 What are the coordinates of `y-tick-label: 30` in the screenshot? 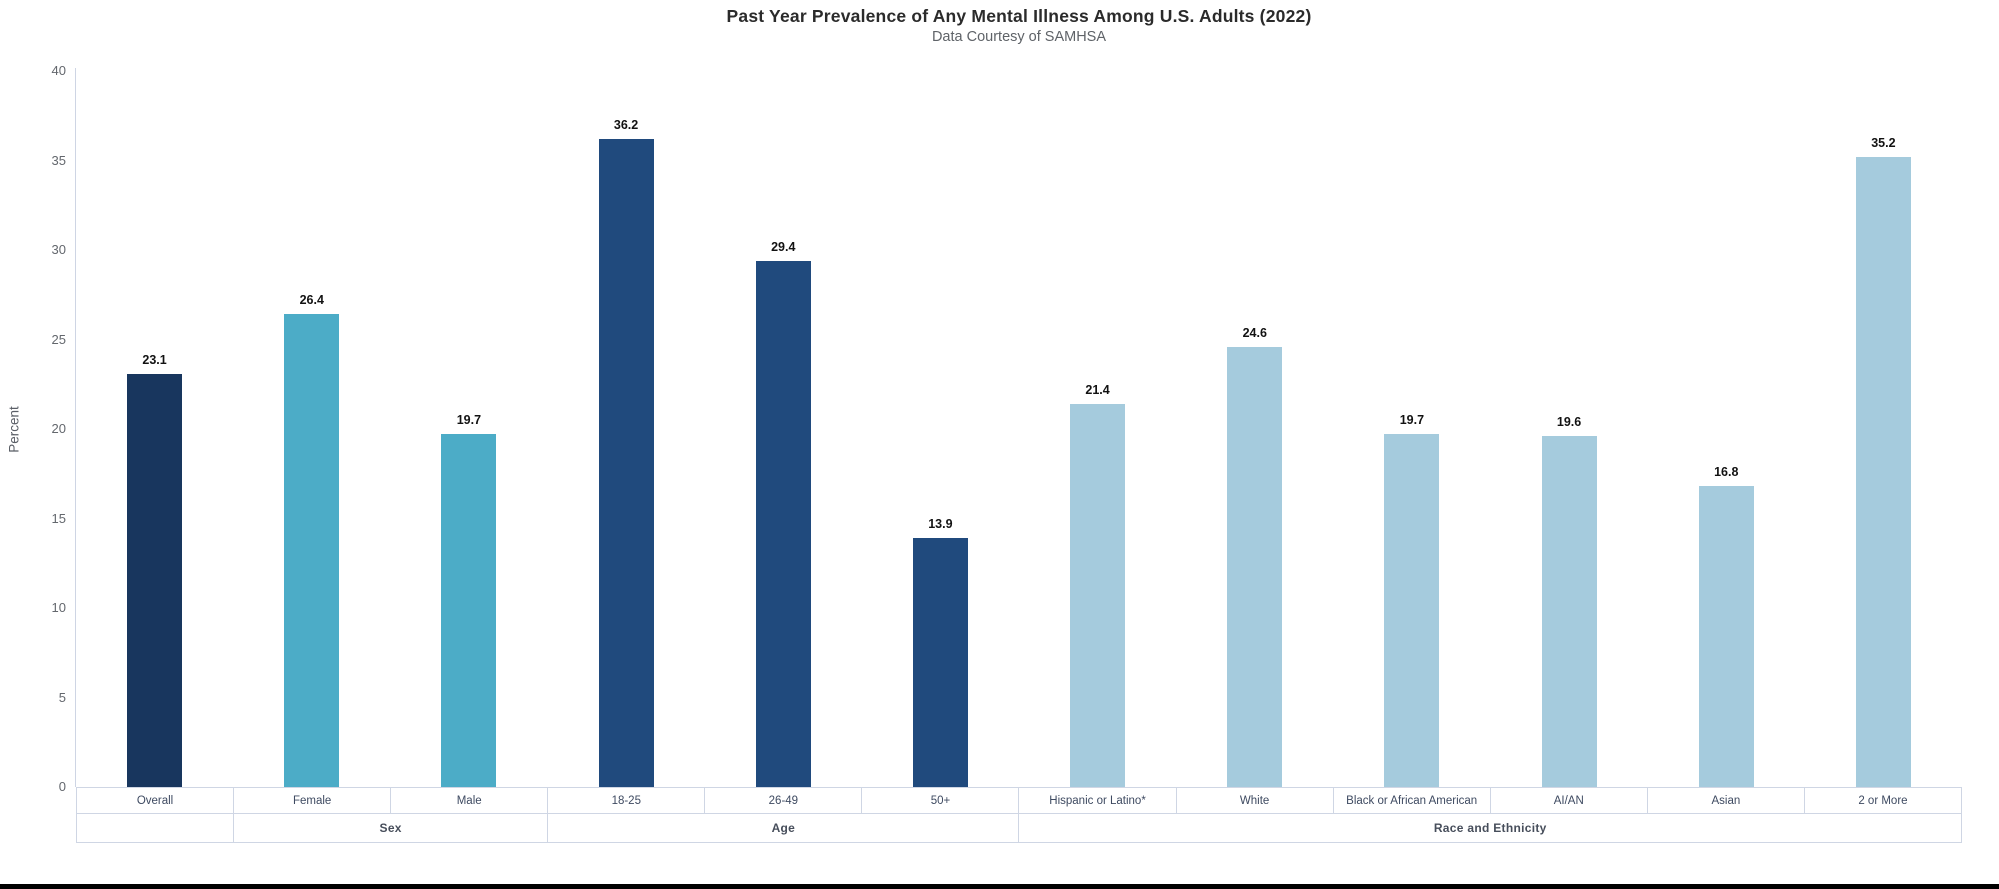 It's located at (58, 249).